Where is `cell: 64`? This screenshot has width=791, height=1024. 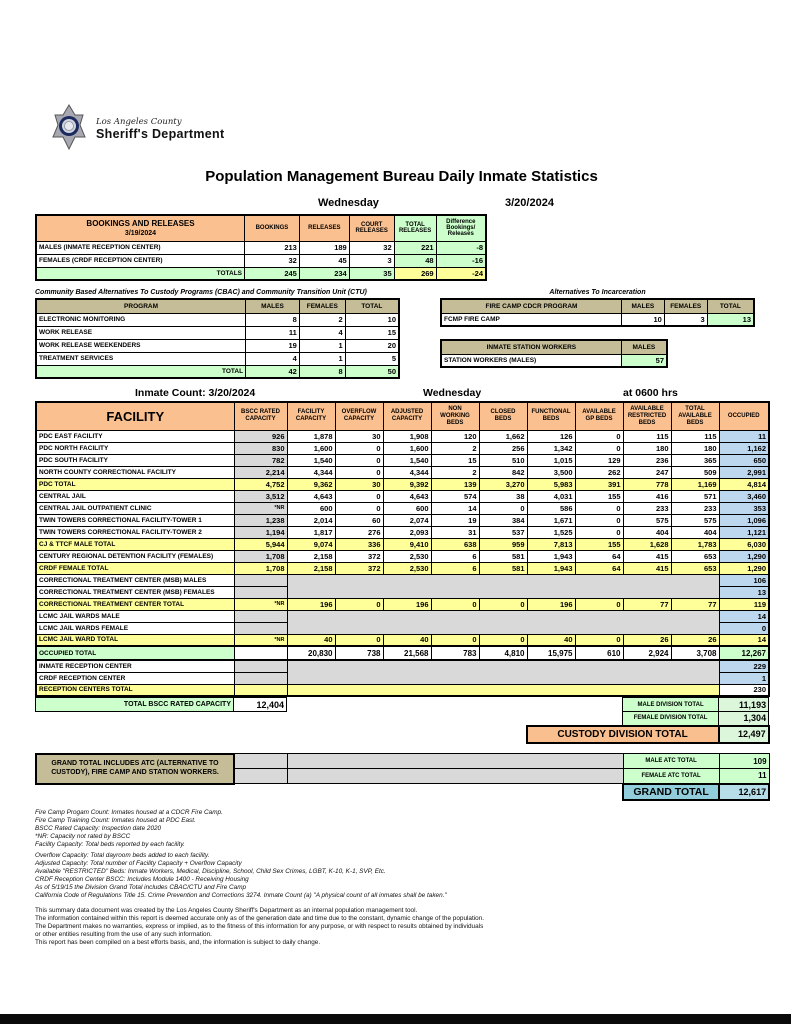
cell: 64 is located at coordinates (599, 556).